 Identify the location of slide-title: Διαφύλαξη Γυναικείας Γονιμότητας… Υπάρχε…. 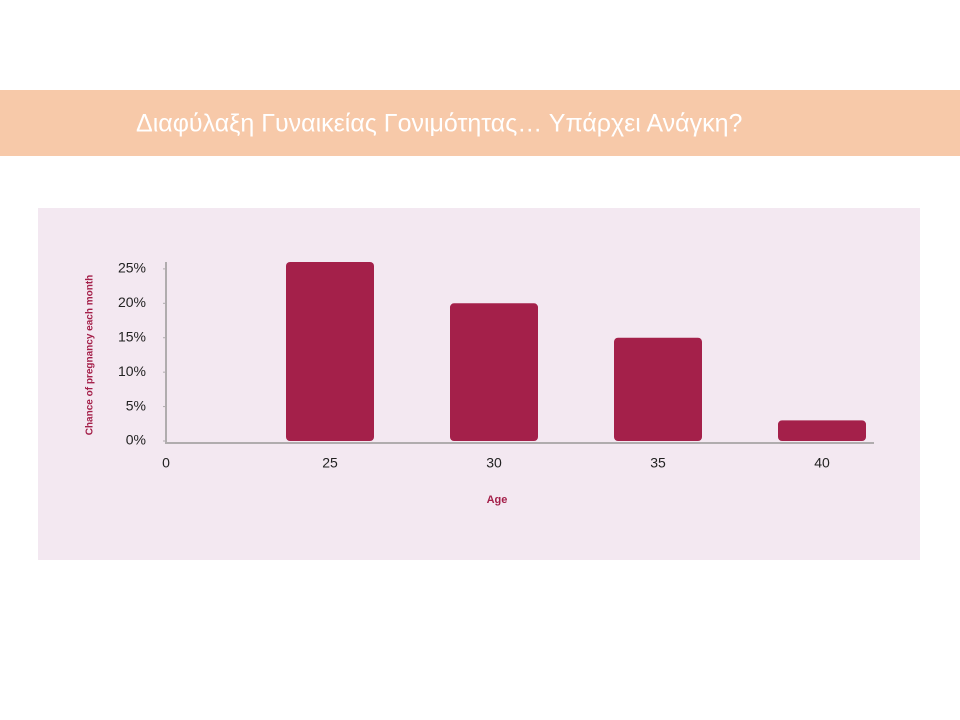
(439, 124).